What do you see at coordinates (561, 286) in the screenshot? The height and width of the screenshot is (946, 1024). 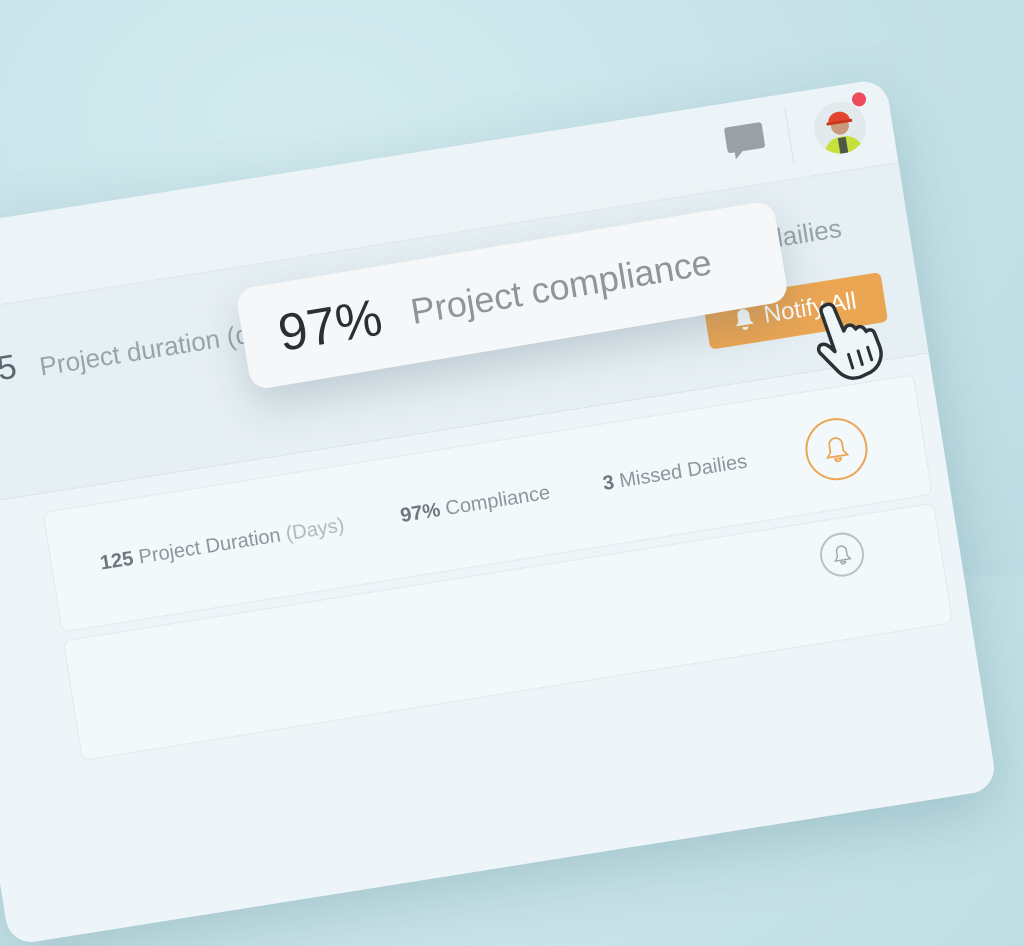 I see `compliance-label: Project compliance` at bounding box center [561, 286].